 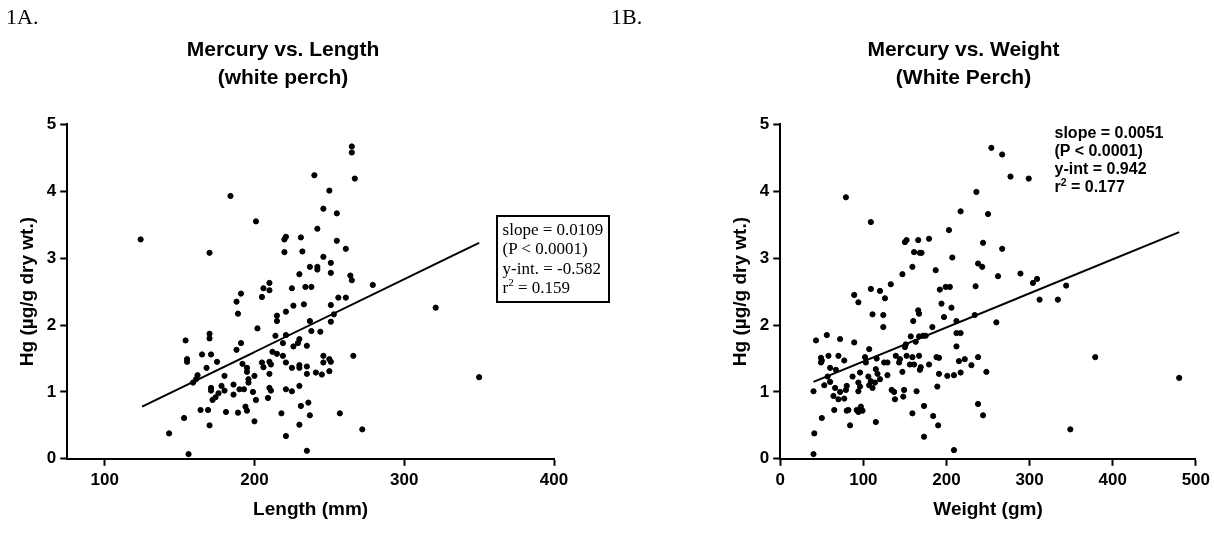 I want to click on text: 1B., so click(x=627, y=17).